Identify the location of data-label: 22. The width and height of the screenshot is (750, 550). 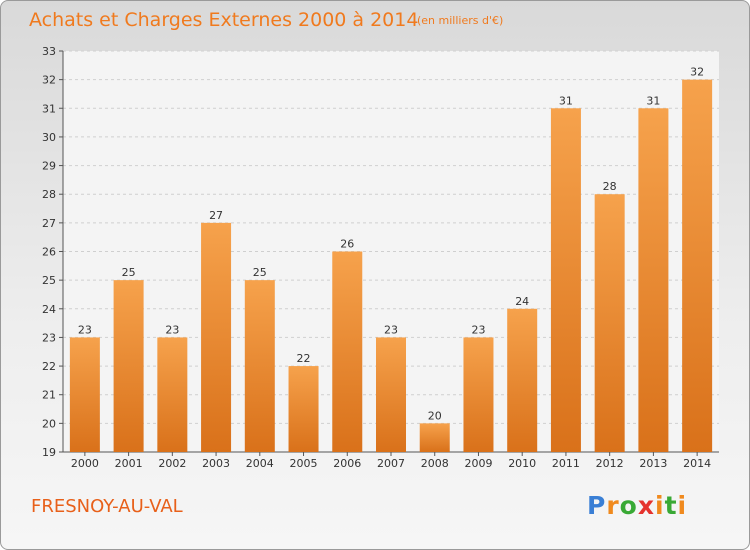
(304, 358).